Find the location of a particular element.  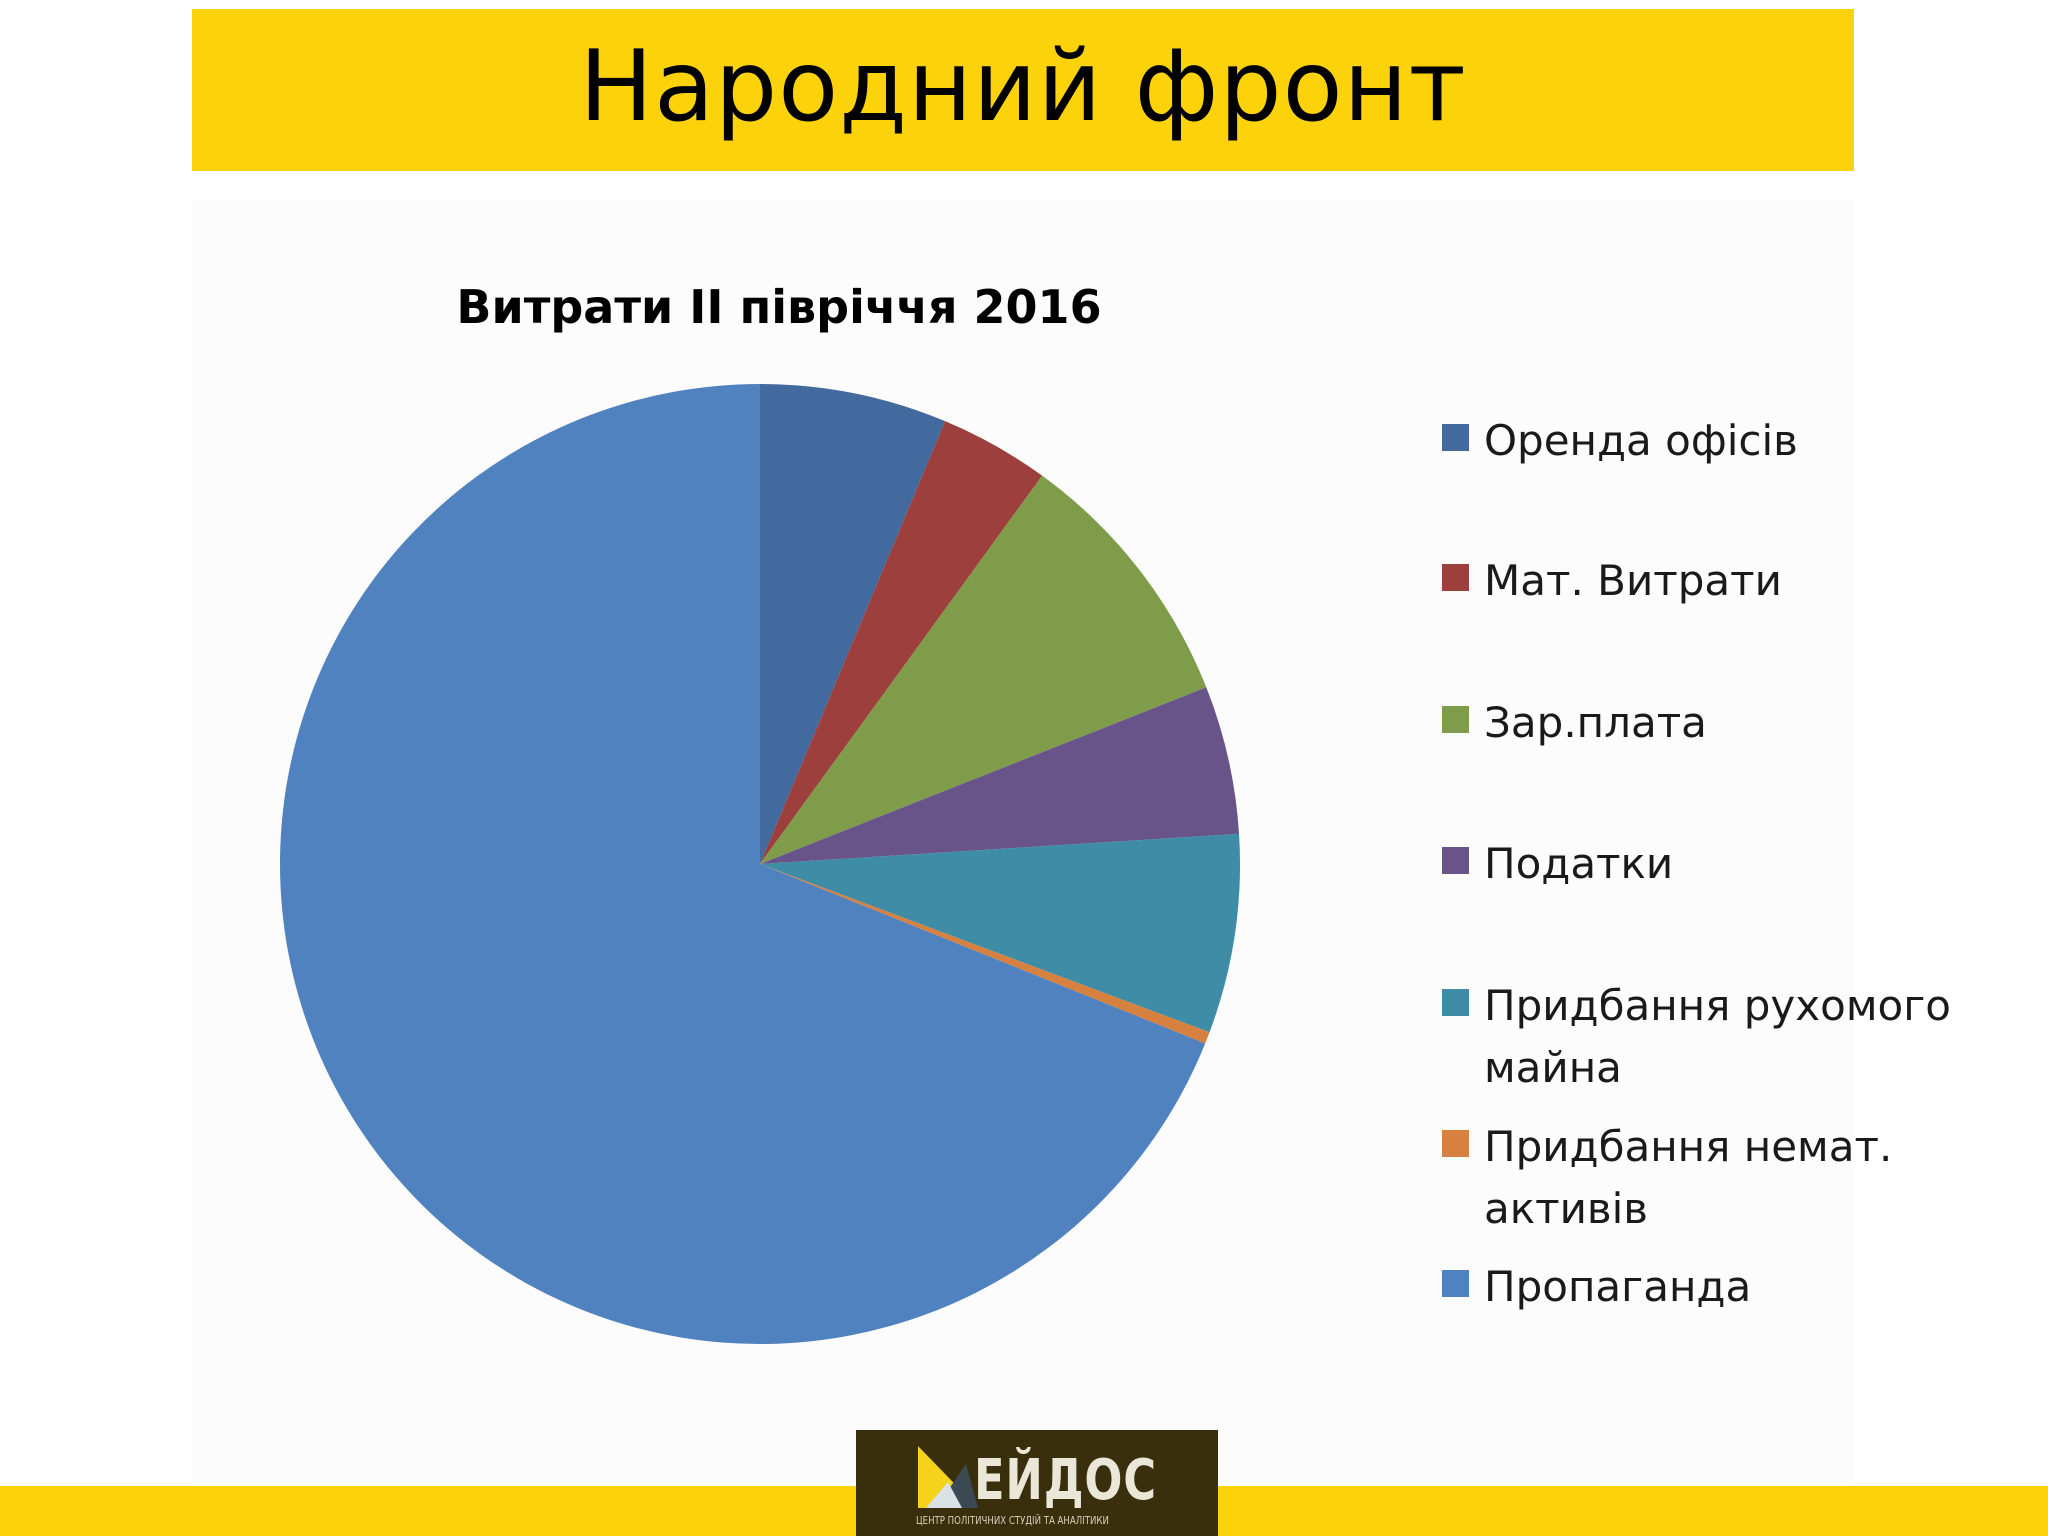

chart-title: Витрати ІІ півріччя 2016 is located at coordinates (779, 307).